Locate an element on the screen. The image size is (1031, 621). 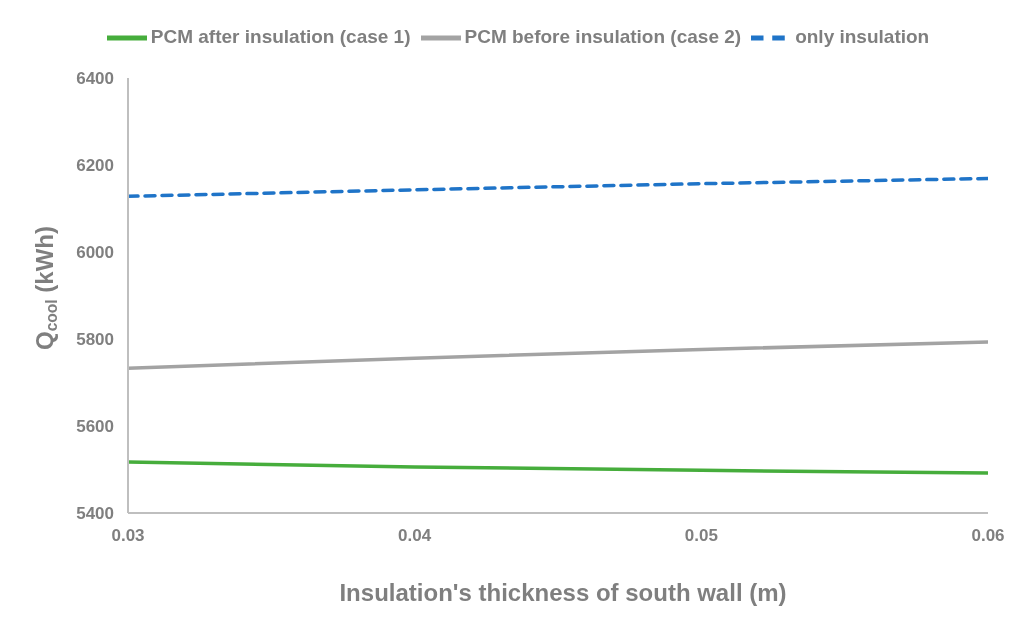
legend-label: PCM before insulation (case 2) is located at coordinates (603, 37).